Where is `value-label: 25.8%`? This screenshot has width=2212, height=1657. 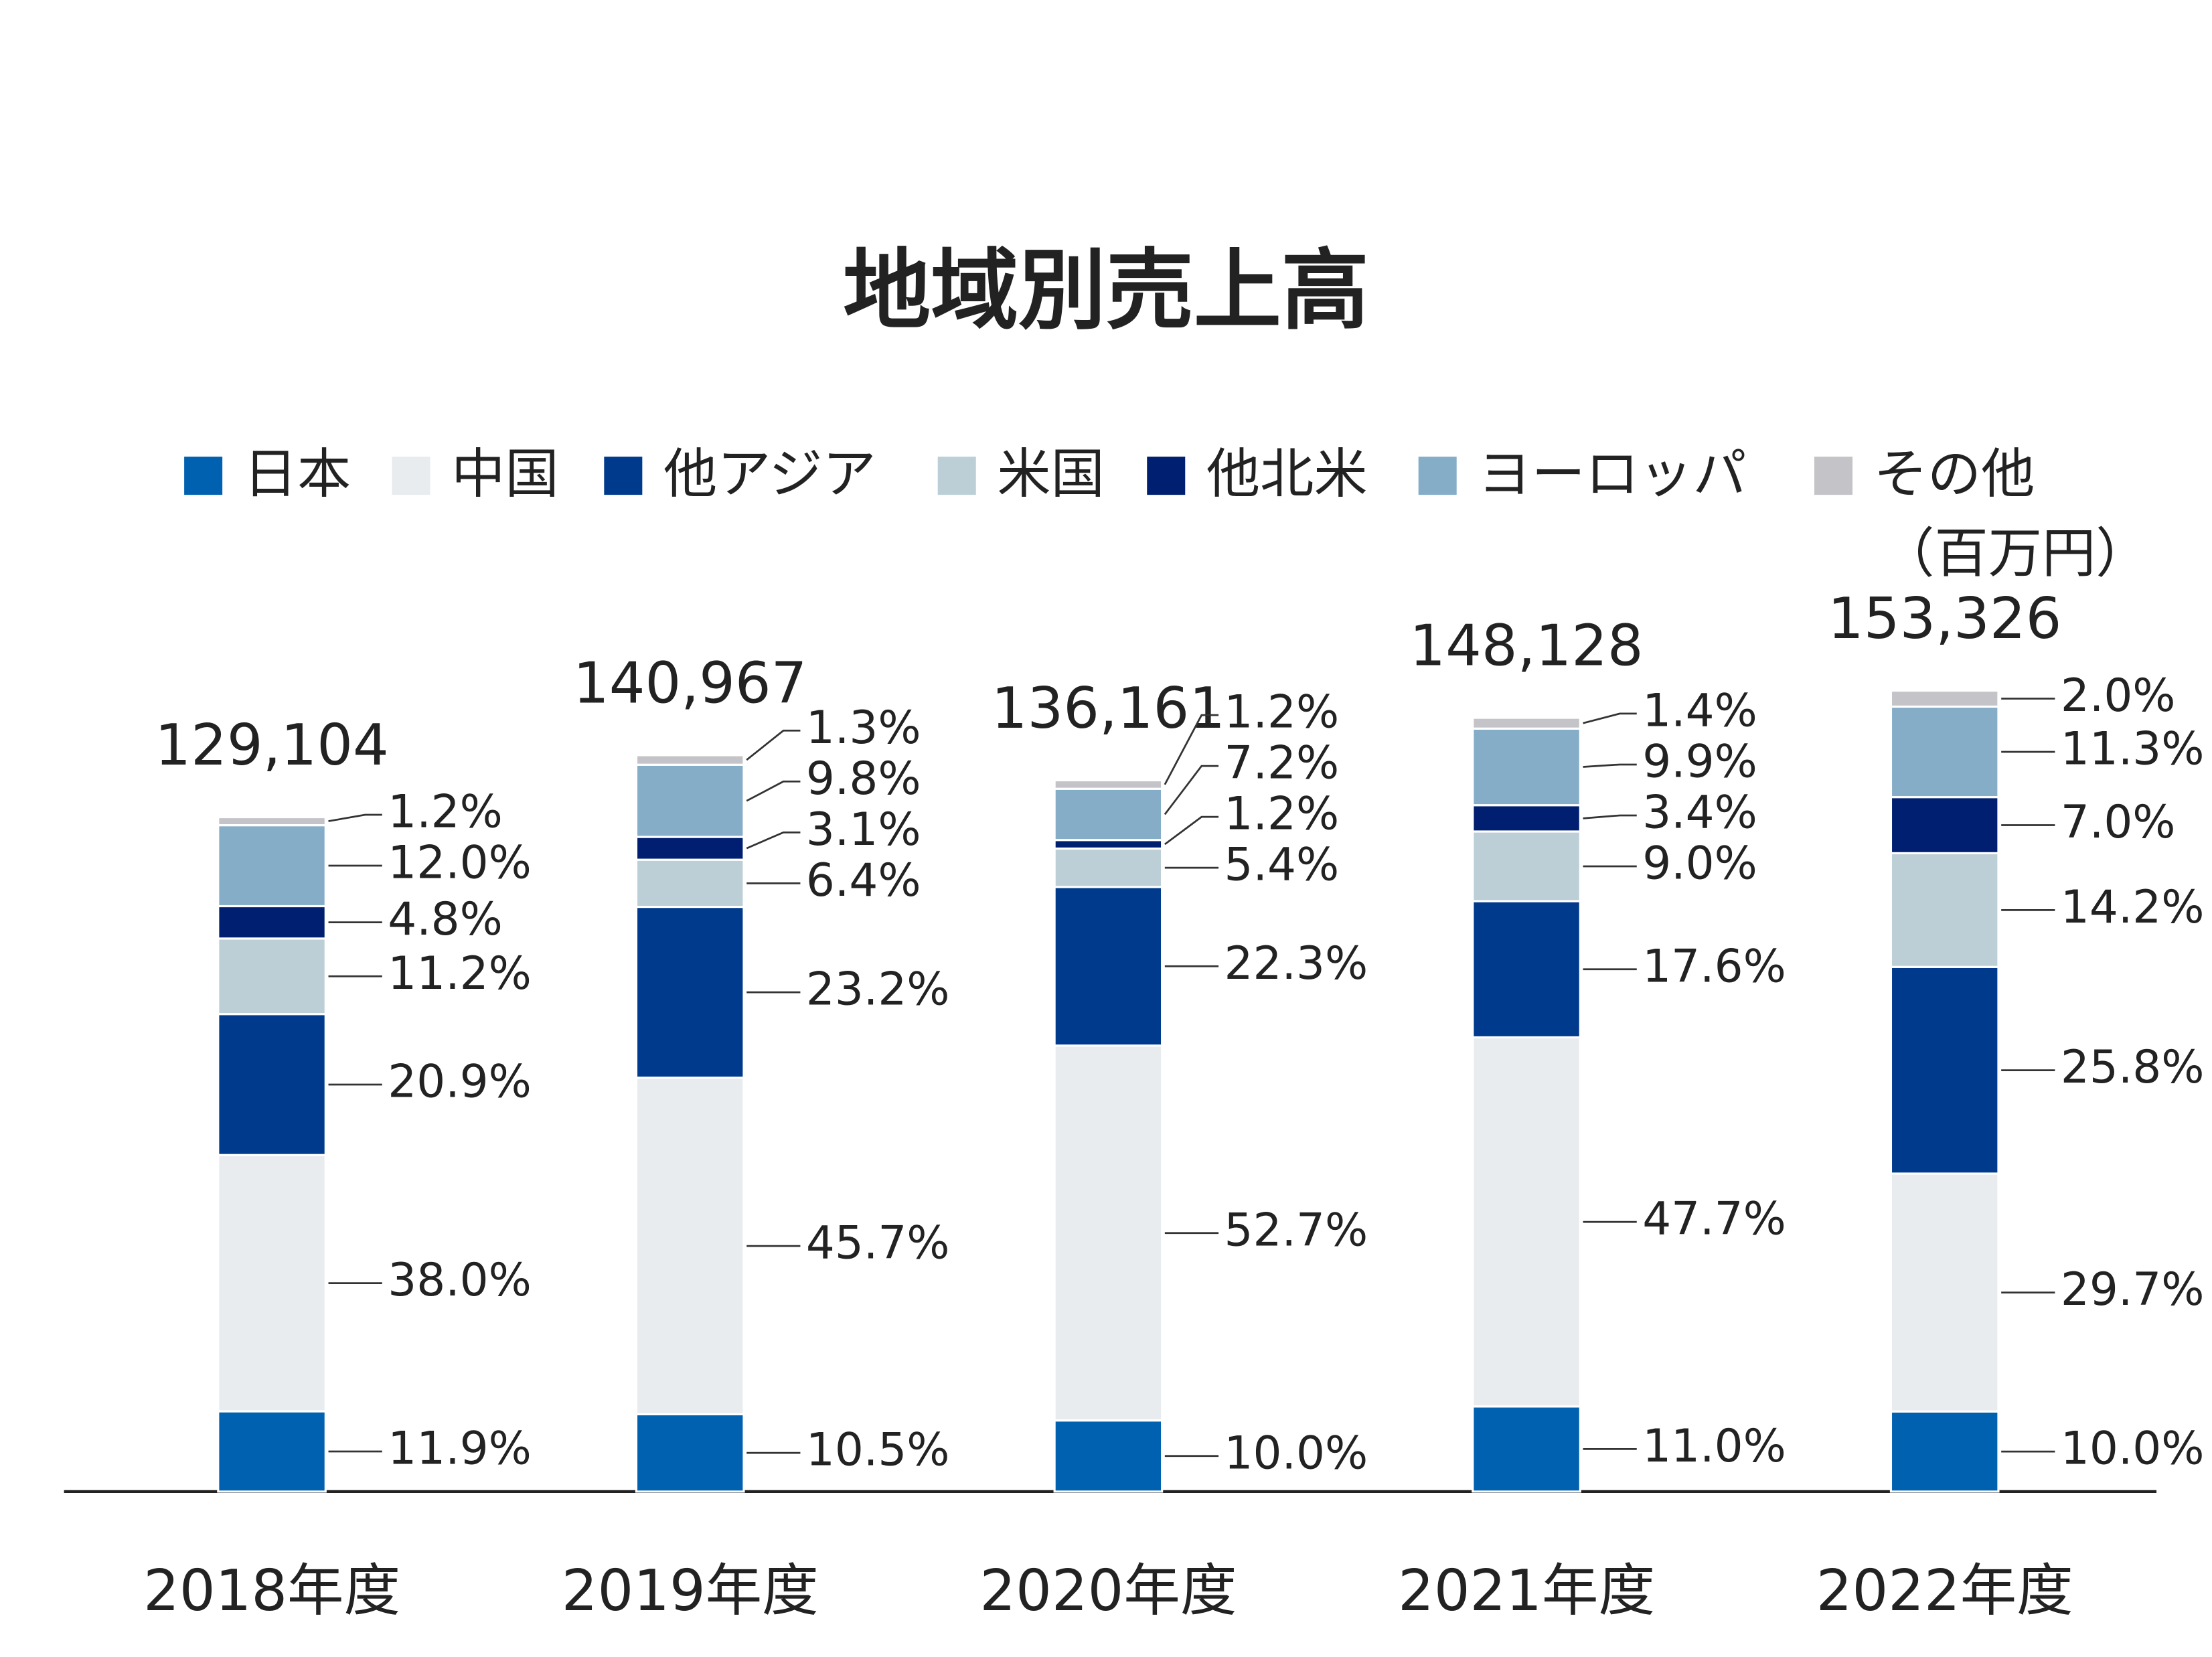
value-label: 25.8% is located at coordinates (2133, 1066).